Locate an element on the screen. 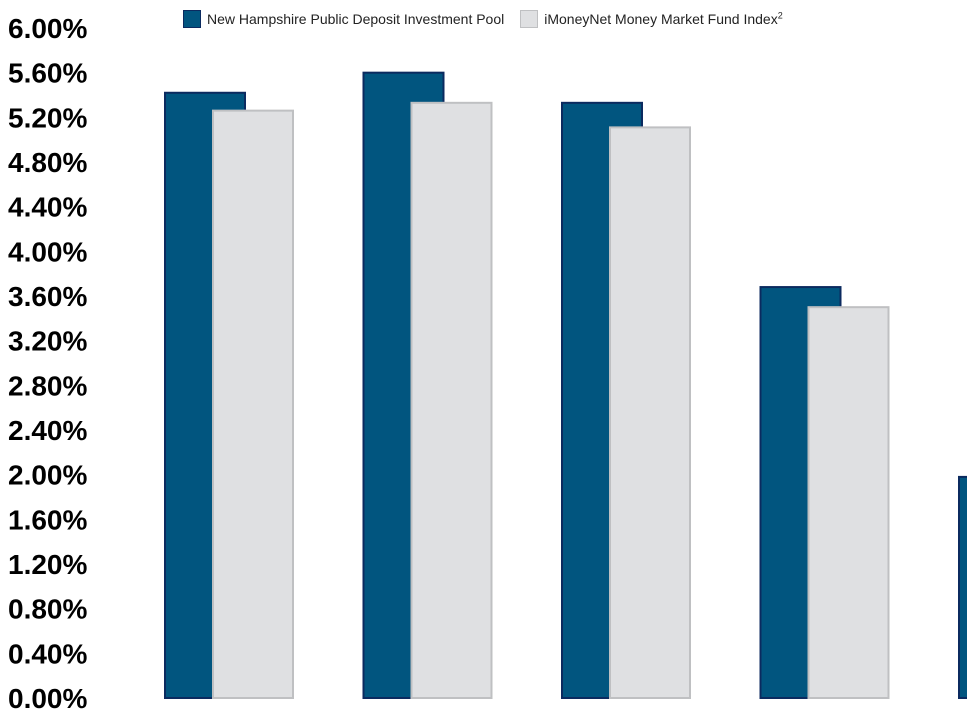 Image resolution: width=967 pixels, height=720 pixels. y-tick-label: 4.00% is located at coordinates (47, 251).